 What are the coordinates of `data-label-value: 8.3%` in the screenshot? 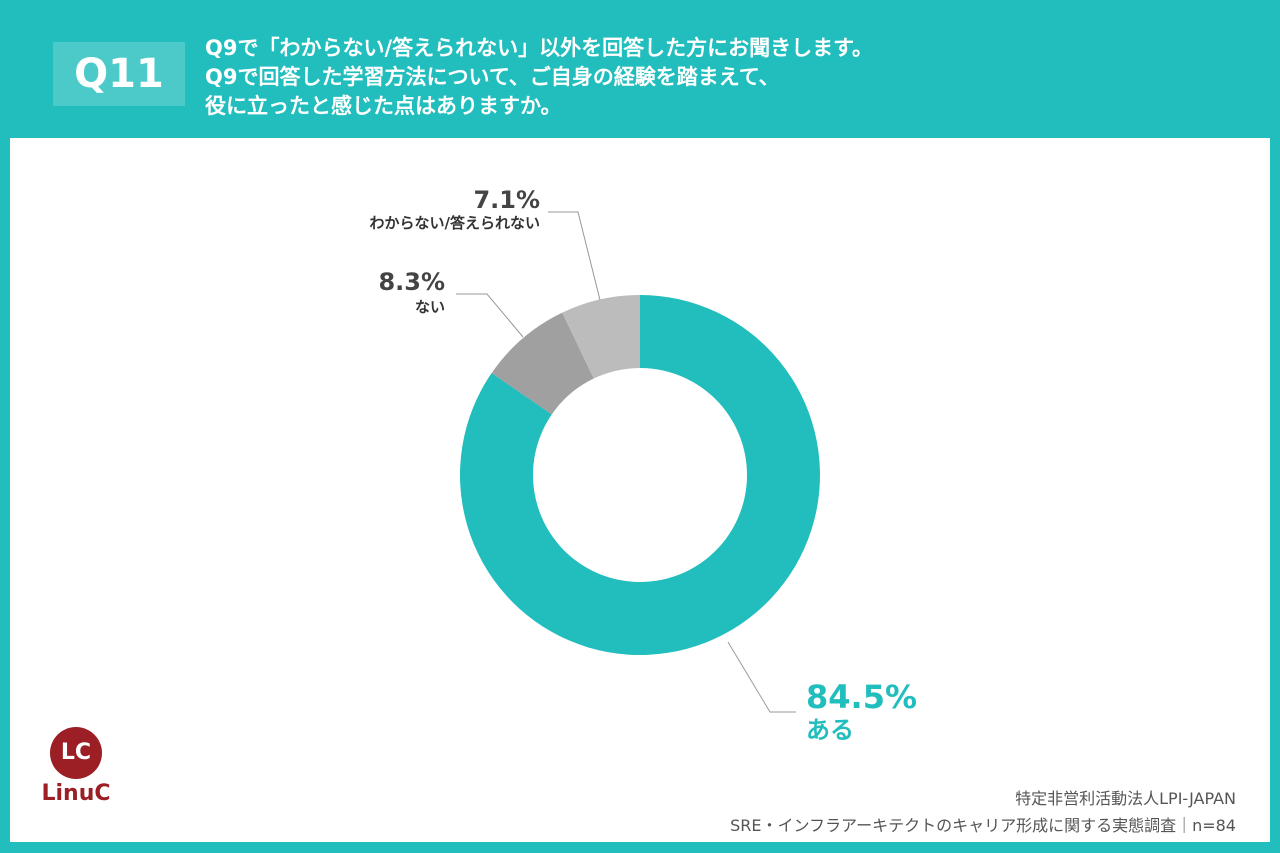 It's located at (411, 282).